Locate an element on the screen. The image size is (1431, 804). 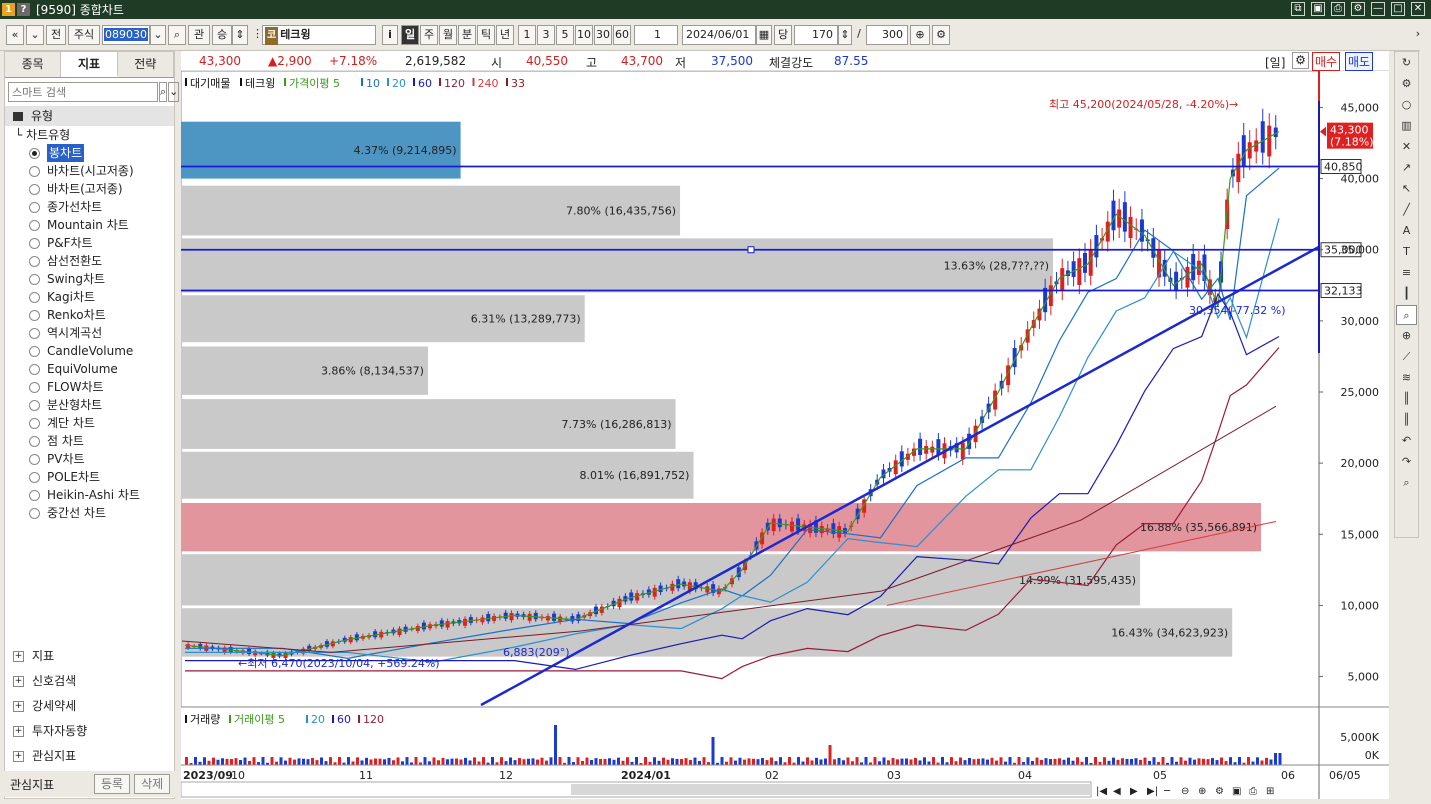
prev-icon: « is located at coordinates (15, 35).